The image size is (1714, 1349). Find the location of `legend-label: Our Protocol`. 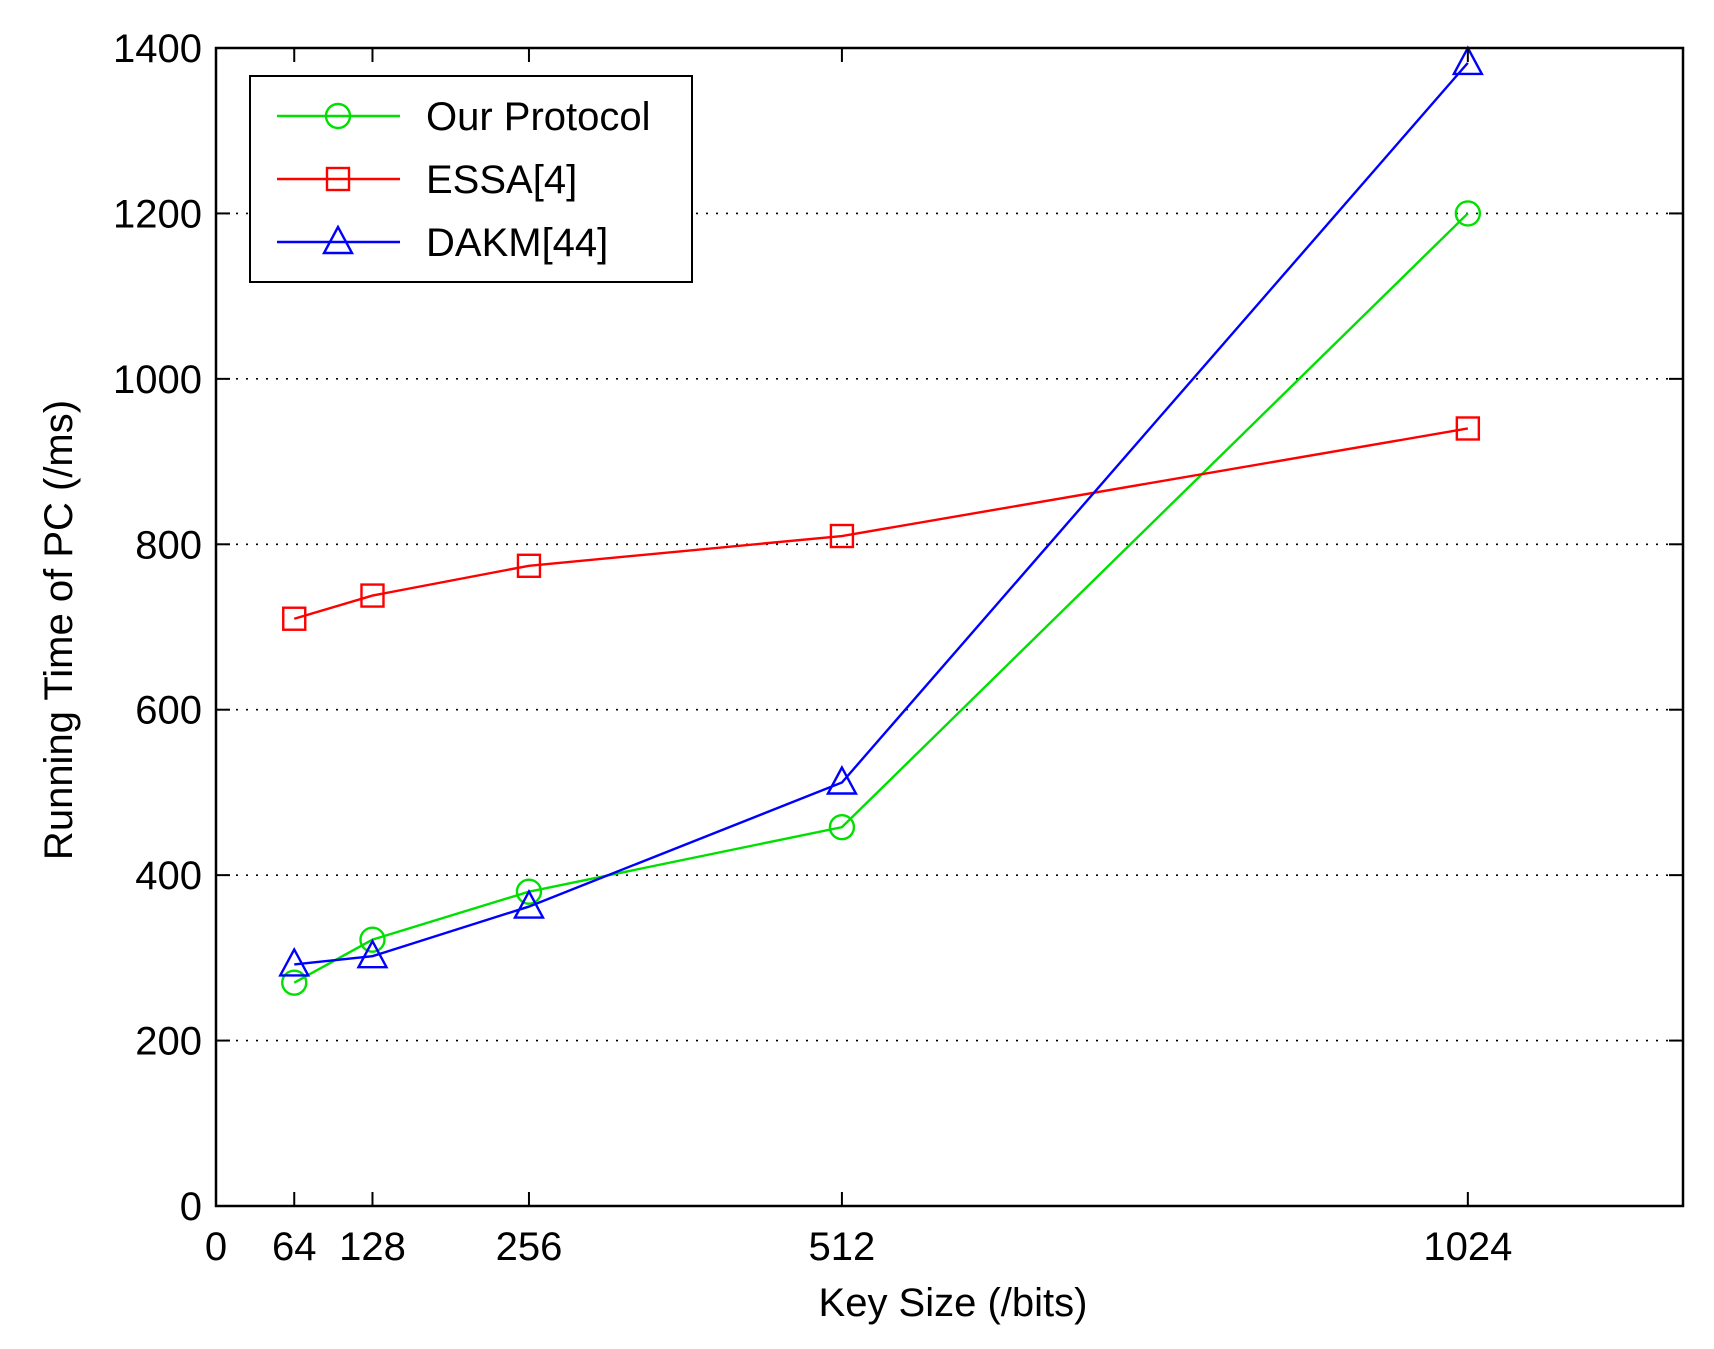

legend-label: Our Protocol is located at coordinates (538, 117).